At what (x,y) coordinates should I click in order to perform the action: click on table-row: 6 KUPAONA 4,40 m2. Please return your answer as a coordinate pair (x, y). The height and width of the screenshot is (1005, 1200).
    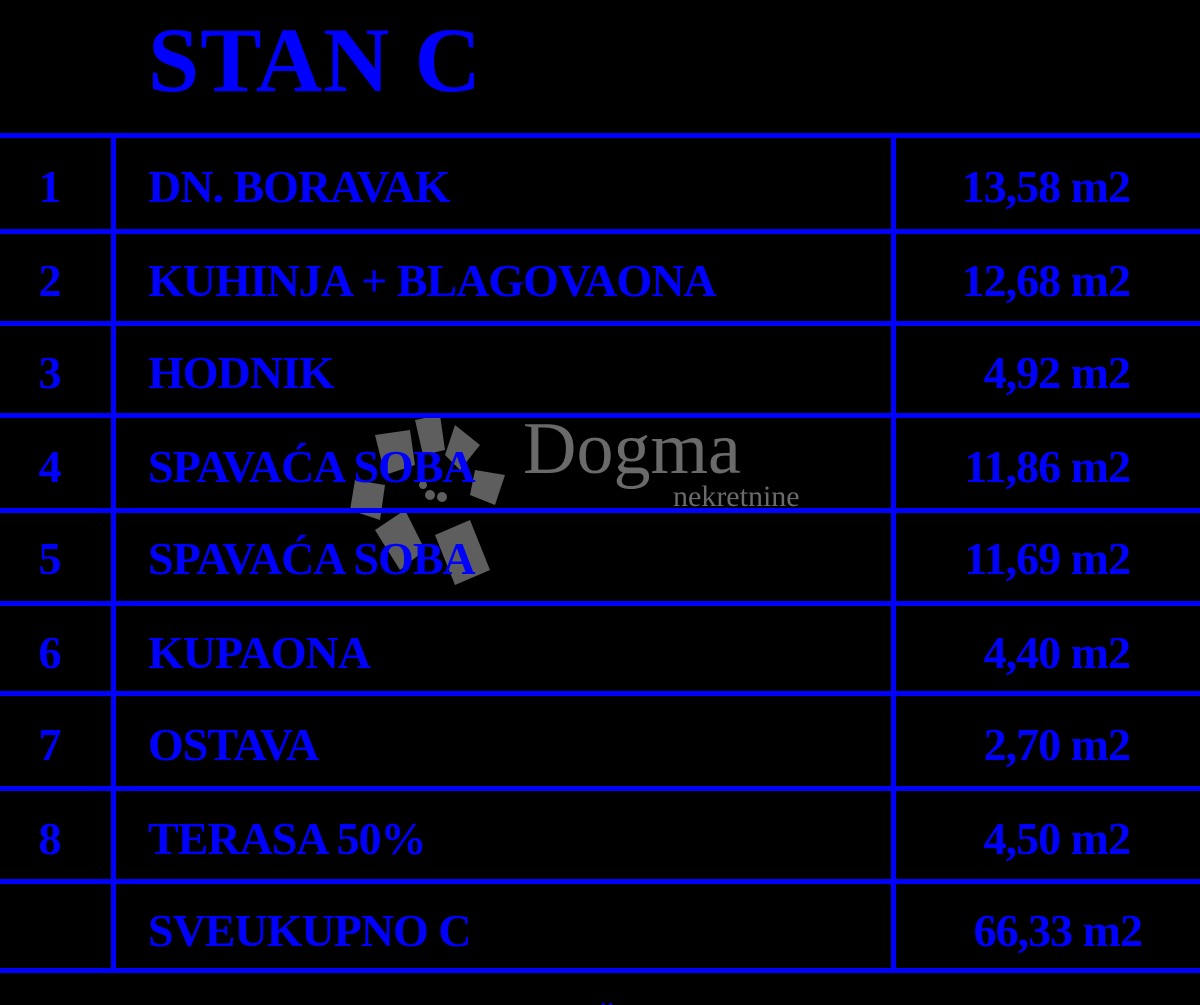
    Looking at the image, I should click on (600, 650).